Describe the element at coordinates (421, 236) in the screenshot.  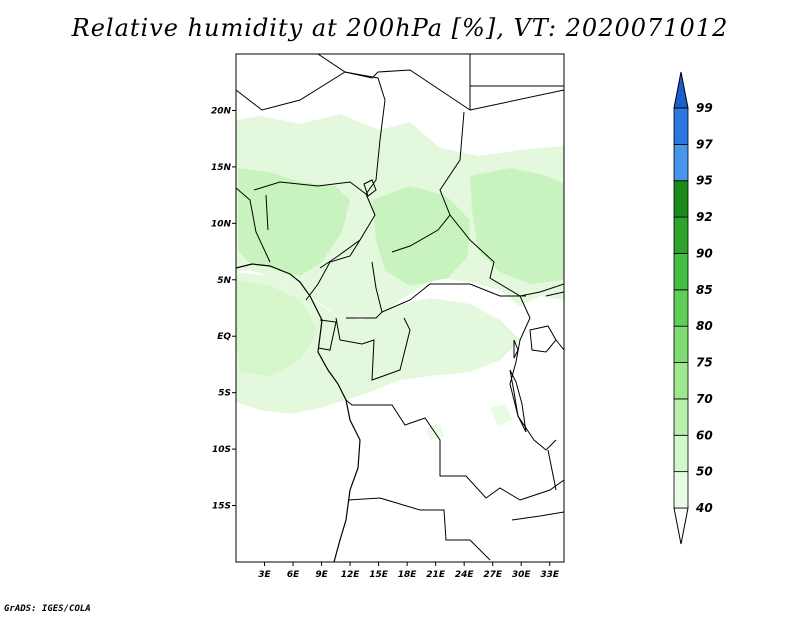
I see `humidity-patch-center` at that location.